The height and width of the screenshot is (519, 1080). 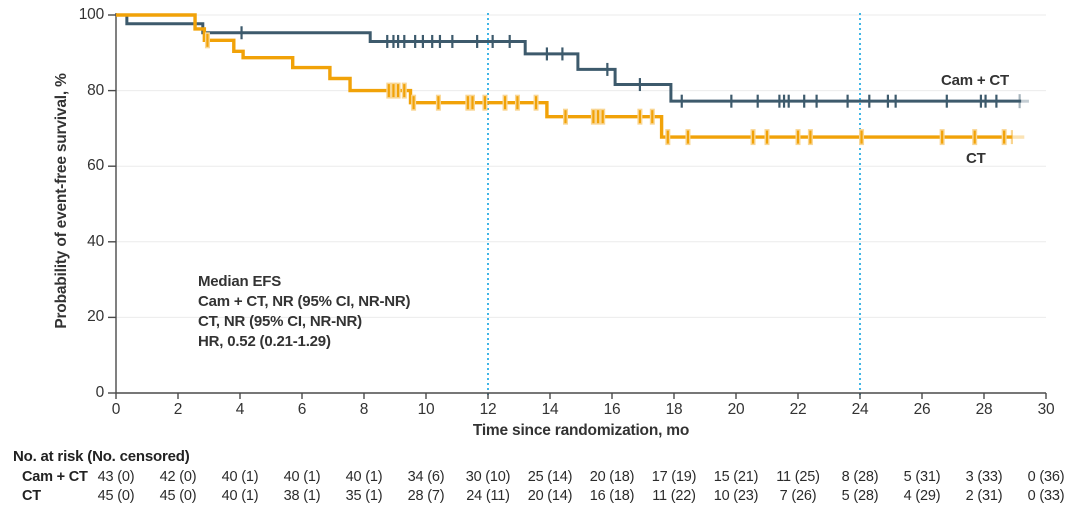 I want to click on x-tick-label-30: 30, so click(x=1046, y=409).